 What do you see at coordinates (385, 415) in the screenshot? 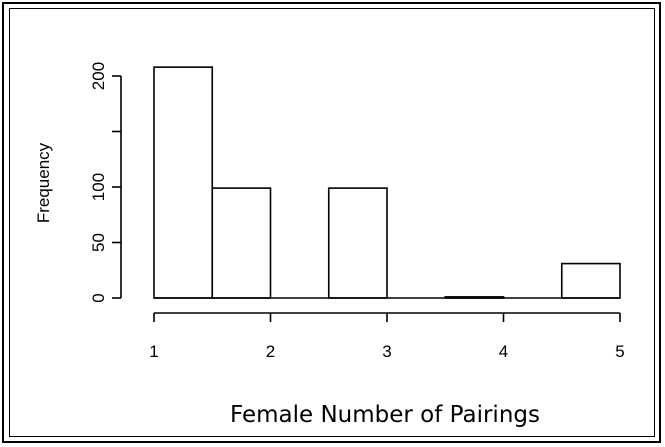
I see `x-axis-title: Female Number of Pairings` at bounding box center [385, 415].